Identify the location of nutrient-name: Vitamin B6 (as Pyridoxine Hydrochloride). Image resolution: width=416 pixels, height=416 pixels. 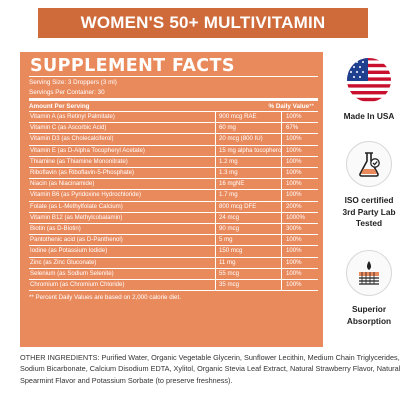
(122, 195).